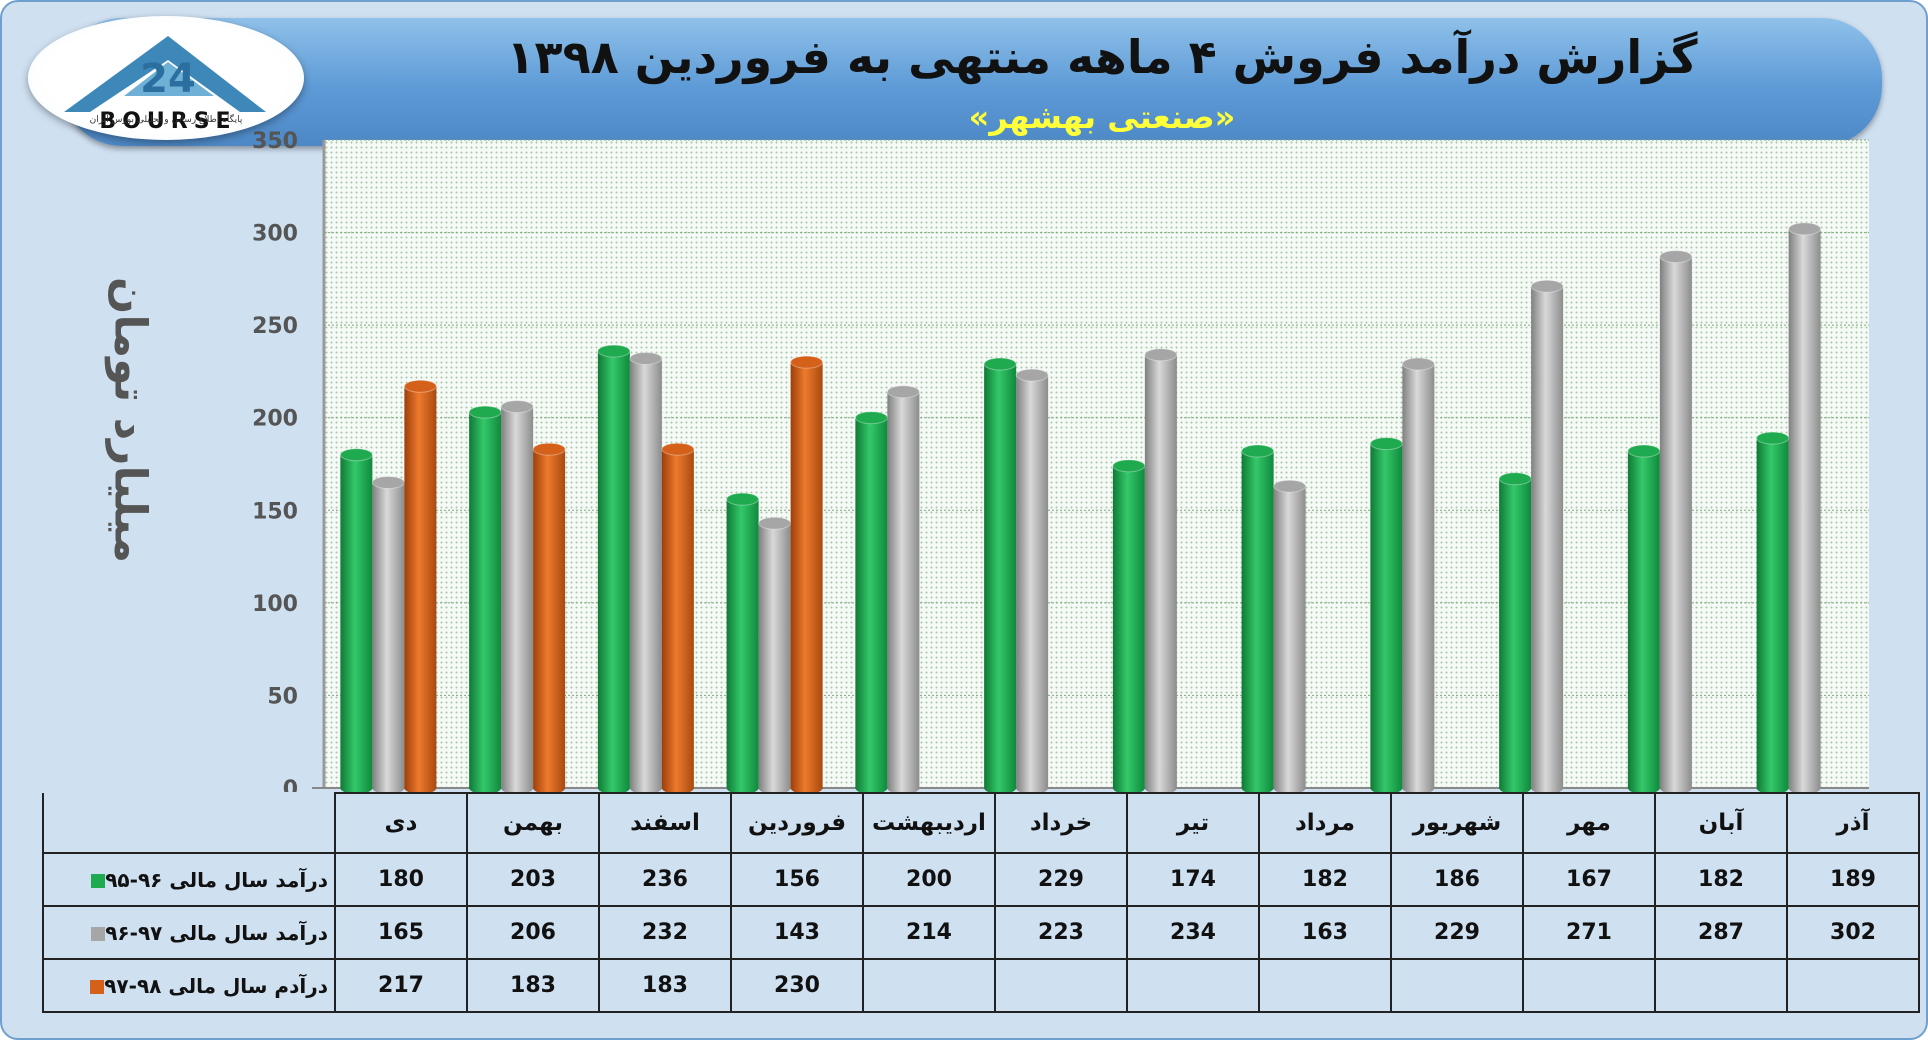 The width and height of the screenshot is (1928, 1040). I want to click on x-tick-label: مرداد, so click(1325, 823).